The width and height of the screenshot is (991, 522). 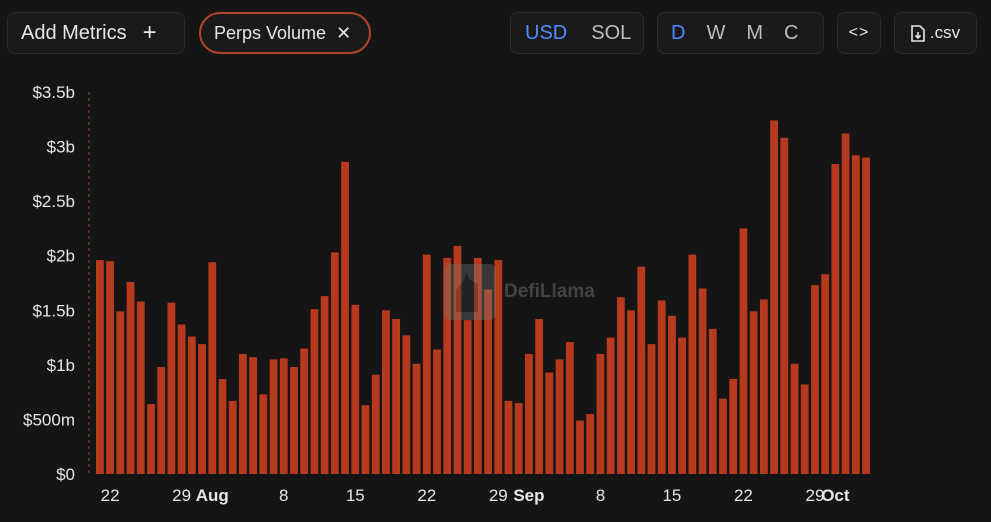 I want to click on metric-chip-perps-volume: Perps Volume ✕, so click(x=285, y=33).